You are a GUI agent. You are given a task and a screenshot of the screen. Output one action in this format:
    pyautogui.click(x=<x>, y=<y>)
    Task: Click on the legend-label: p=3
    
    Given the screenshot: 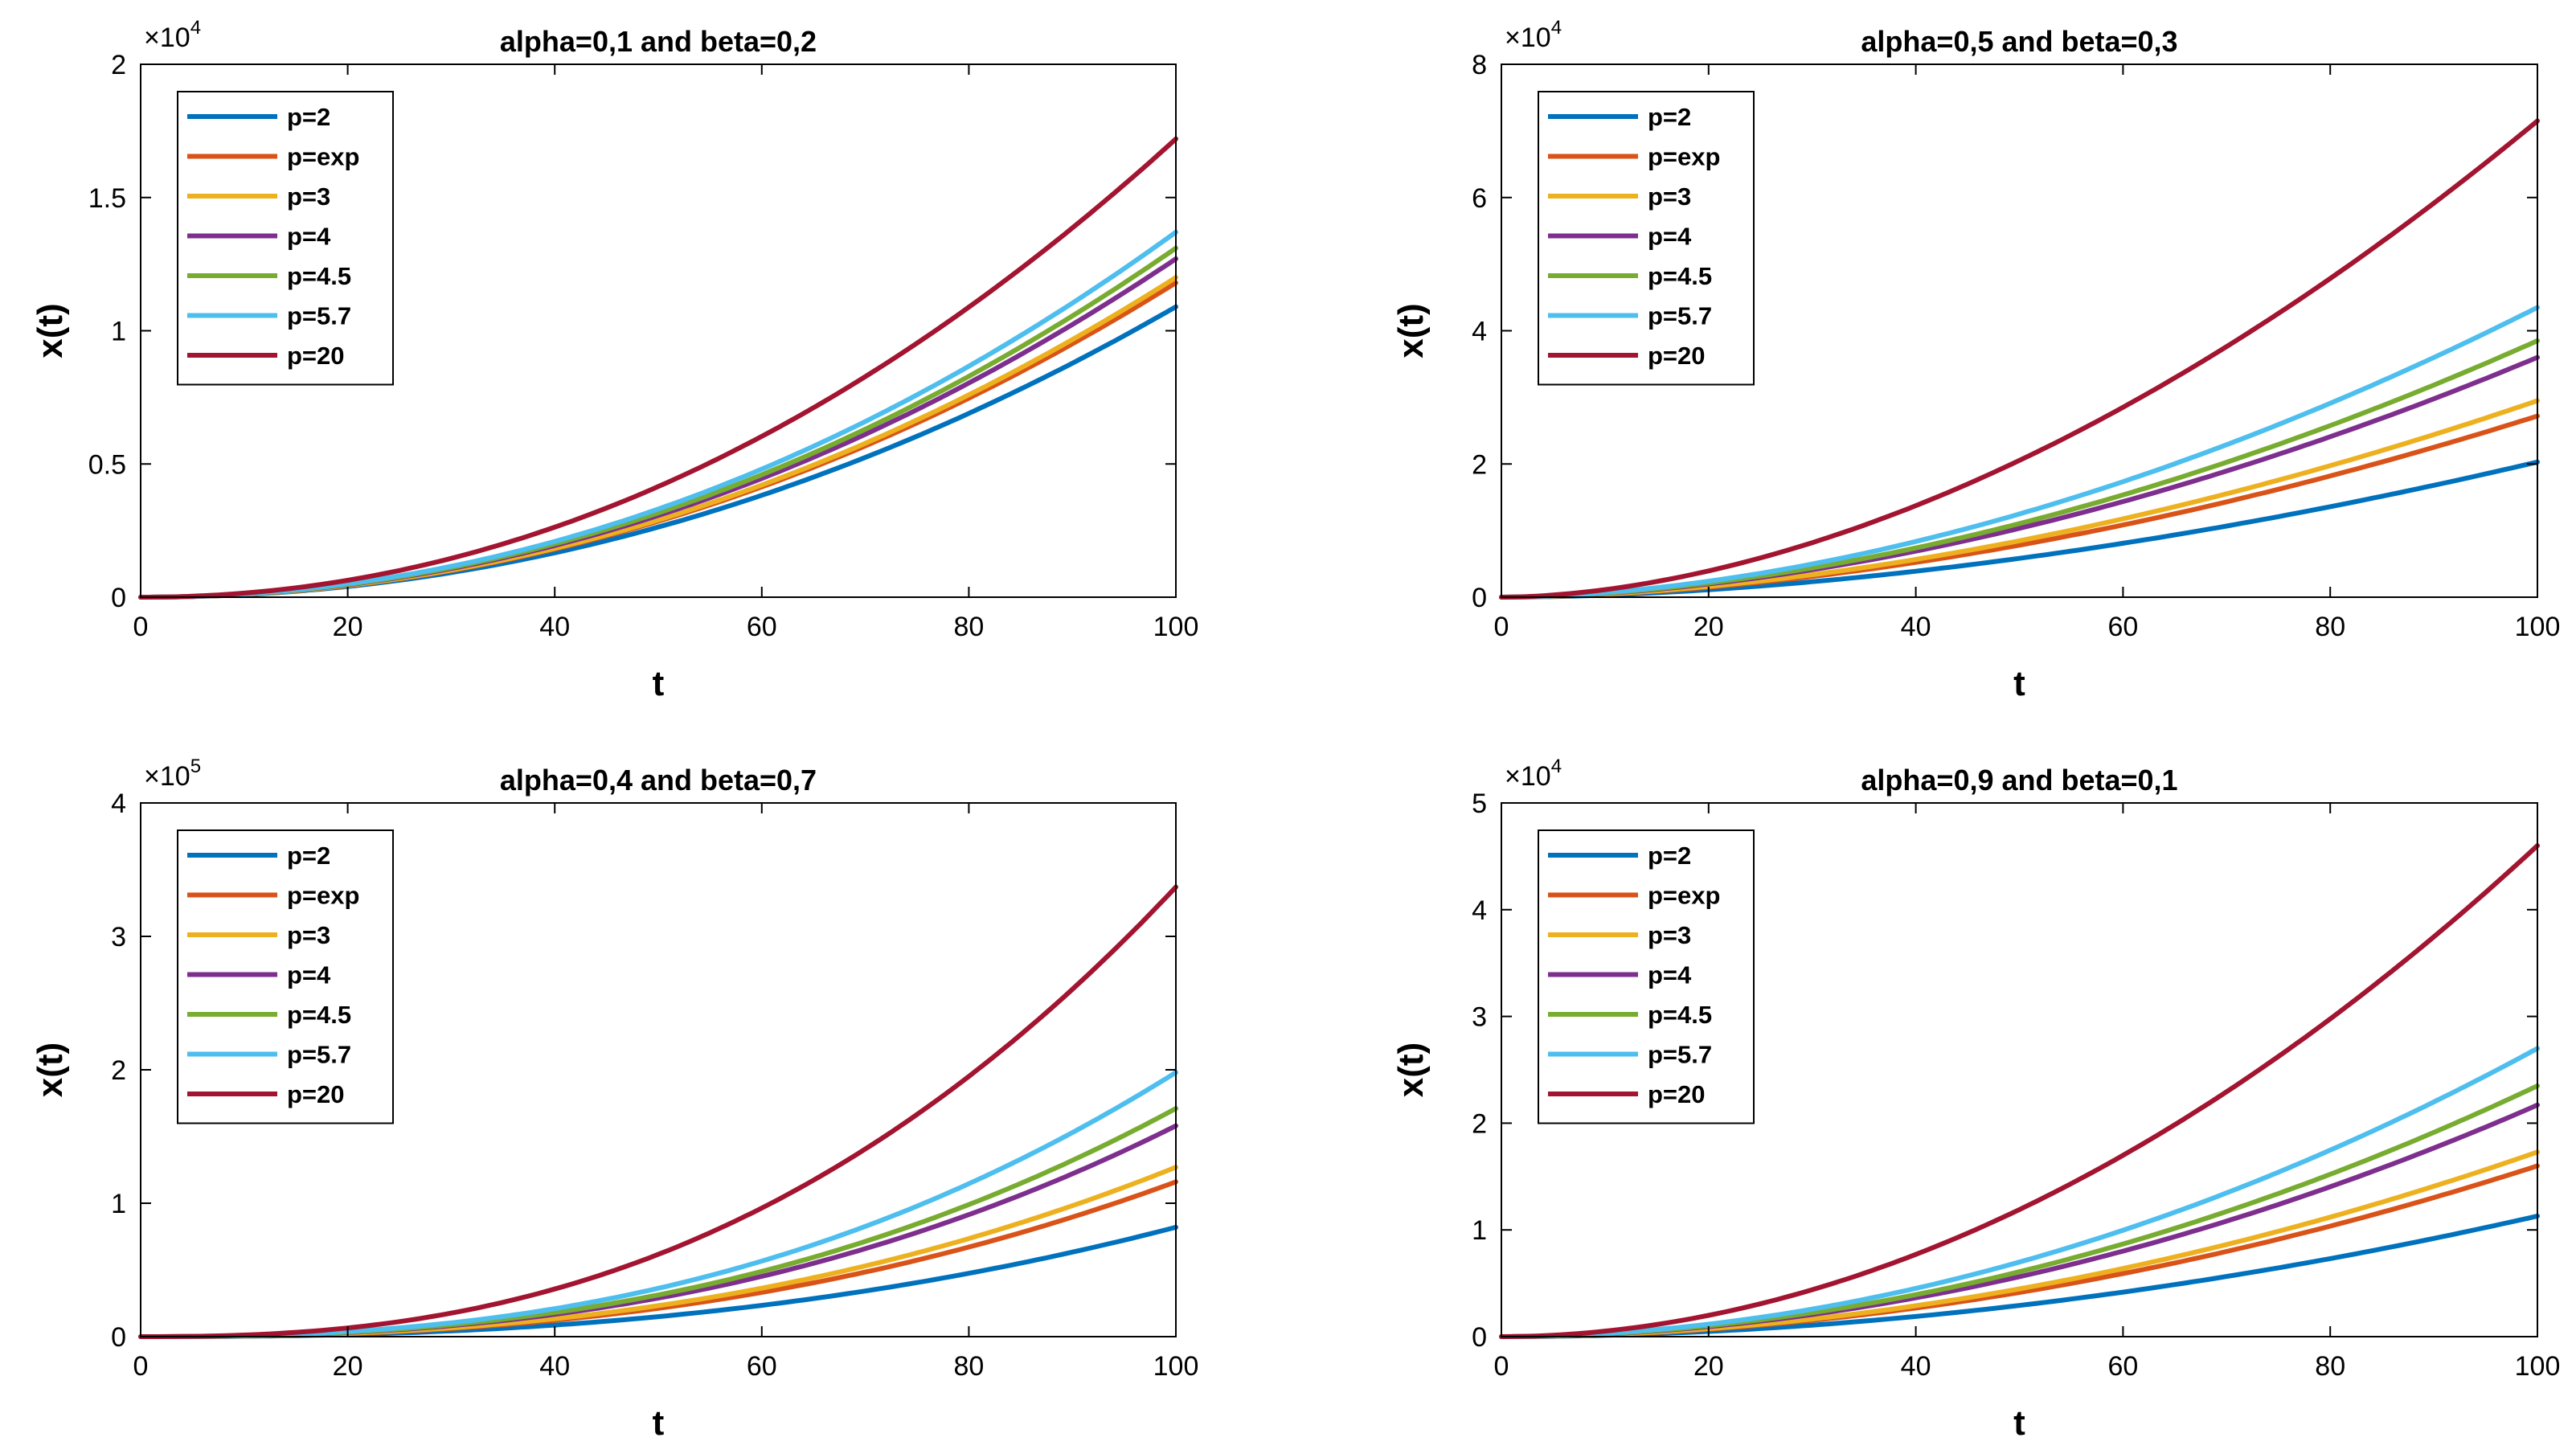 What is the action you would take?
    pyautogui.click(x=1669, y=196)
    